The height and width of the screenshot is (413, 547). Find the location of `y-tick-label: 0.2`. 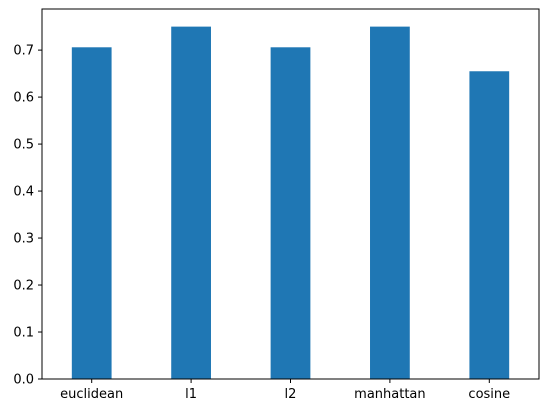

y-tick-label: 0.2 is located at coordinates (23, 286).